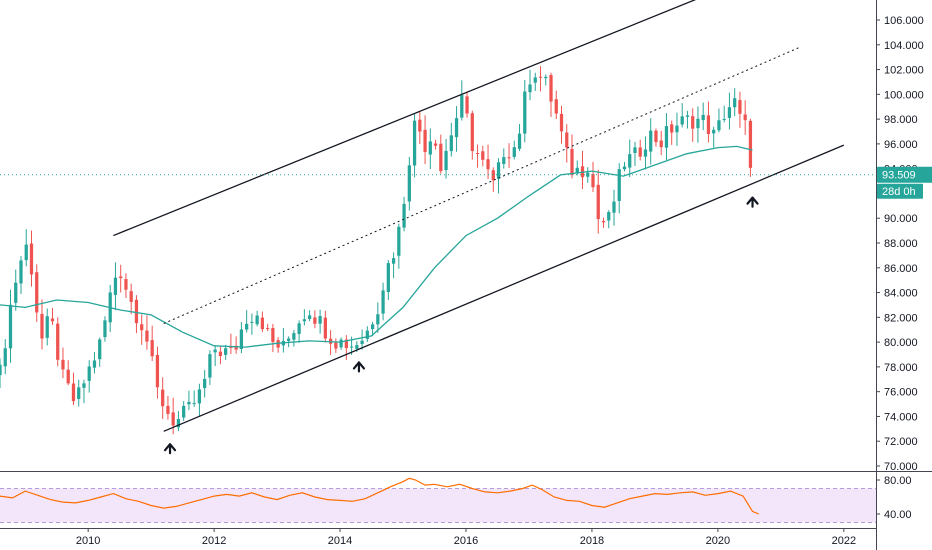 The height and width of the screenshot is (550, 932). Describe the element at coordinates (904, 46) in the screenshot. I see `y-tick-label: 104.000` at that location.